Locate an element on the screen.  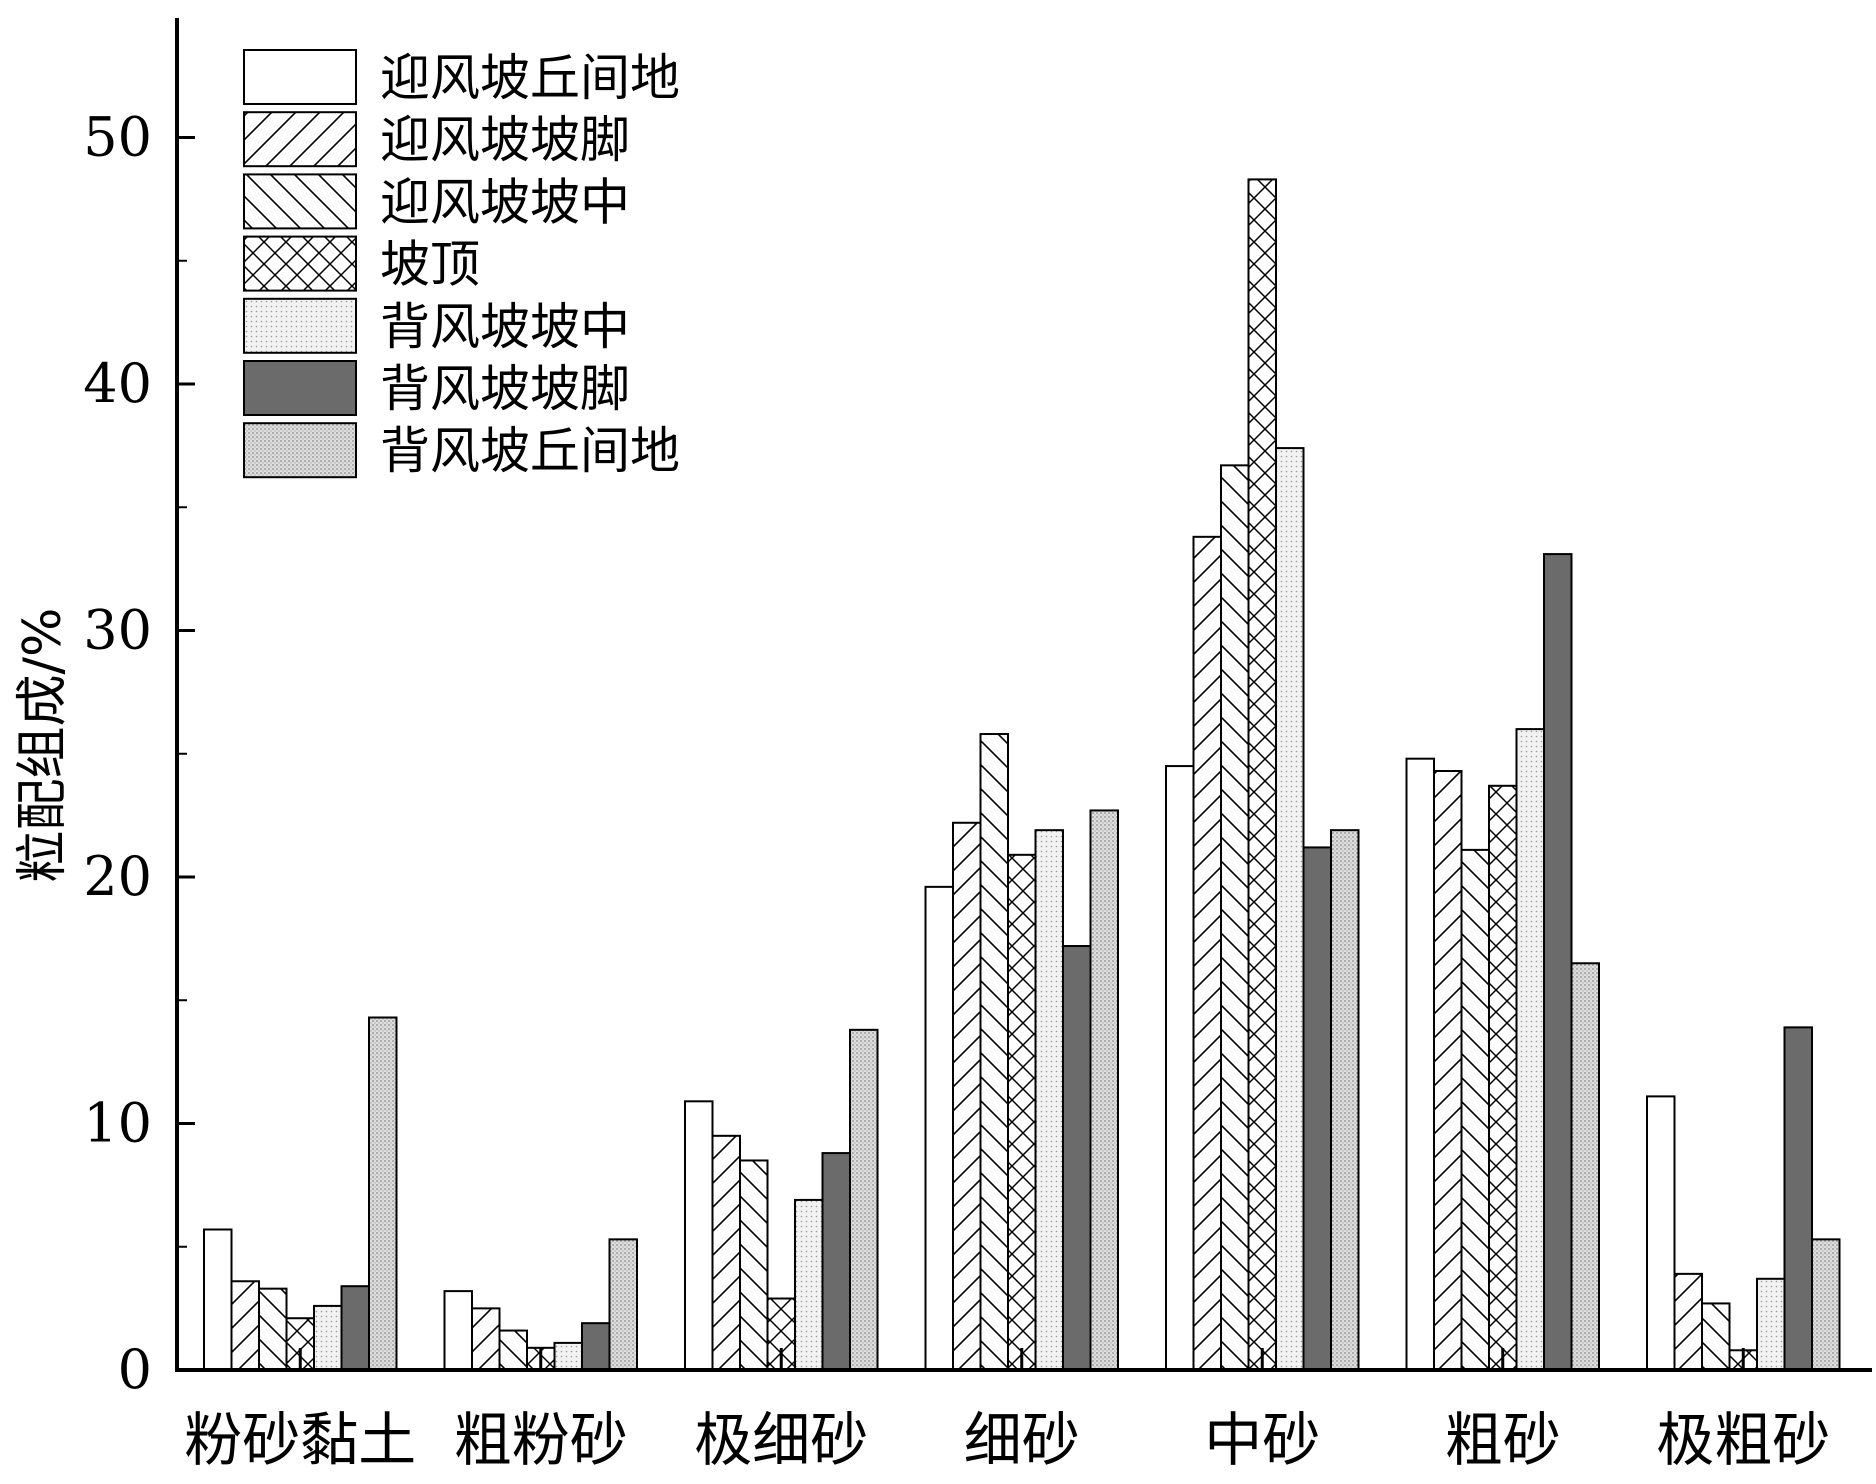
x-tick-label-4: 细砂 is located at coordinates (1022, 1440).